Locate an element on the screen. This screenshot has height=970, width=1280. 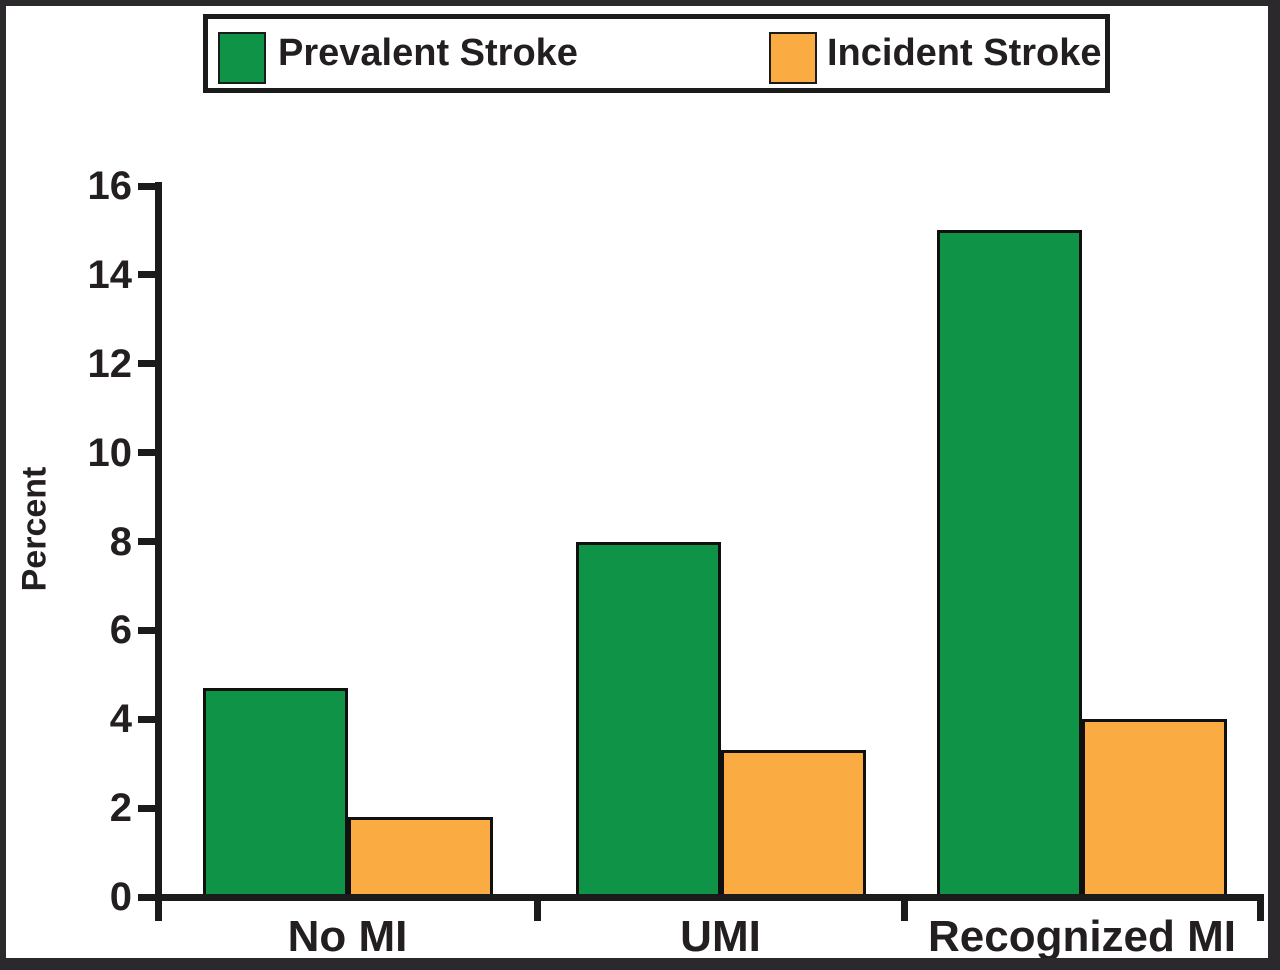
y-tick-label: 12 is located at coordinates (110, 363).